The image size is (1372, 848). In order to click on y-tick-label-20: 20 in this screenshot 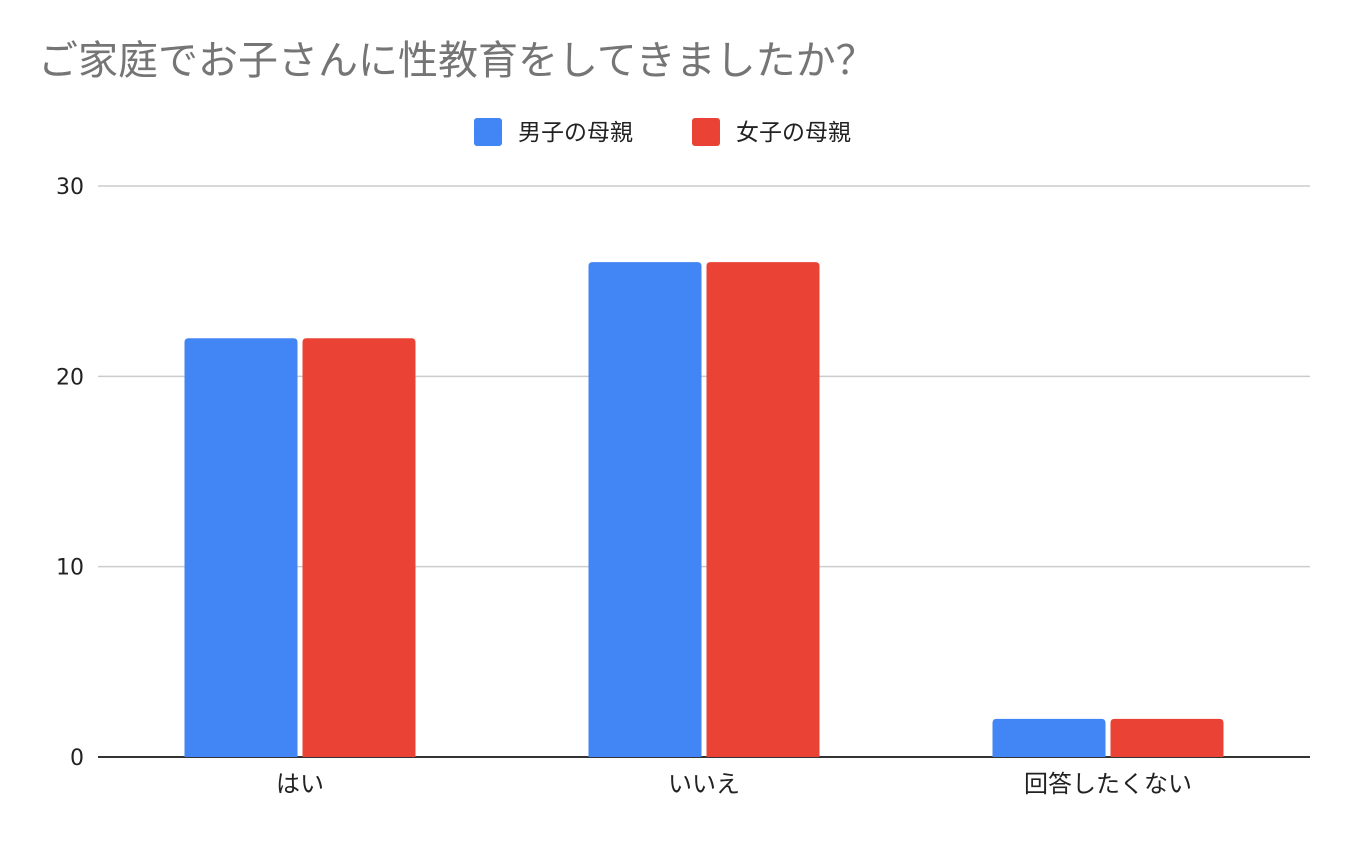, I will do `click(70, 377)`.